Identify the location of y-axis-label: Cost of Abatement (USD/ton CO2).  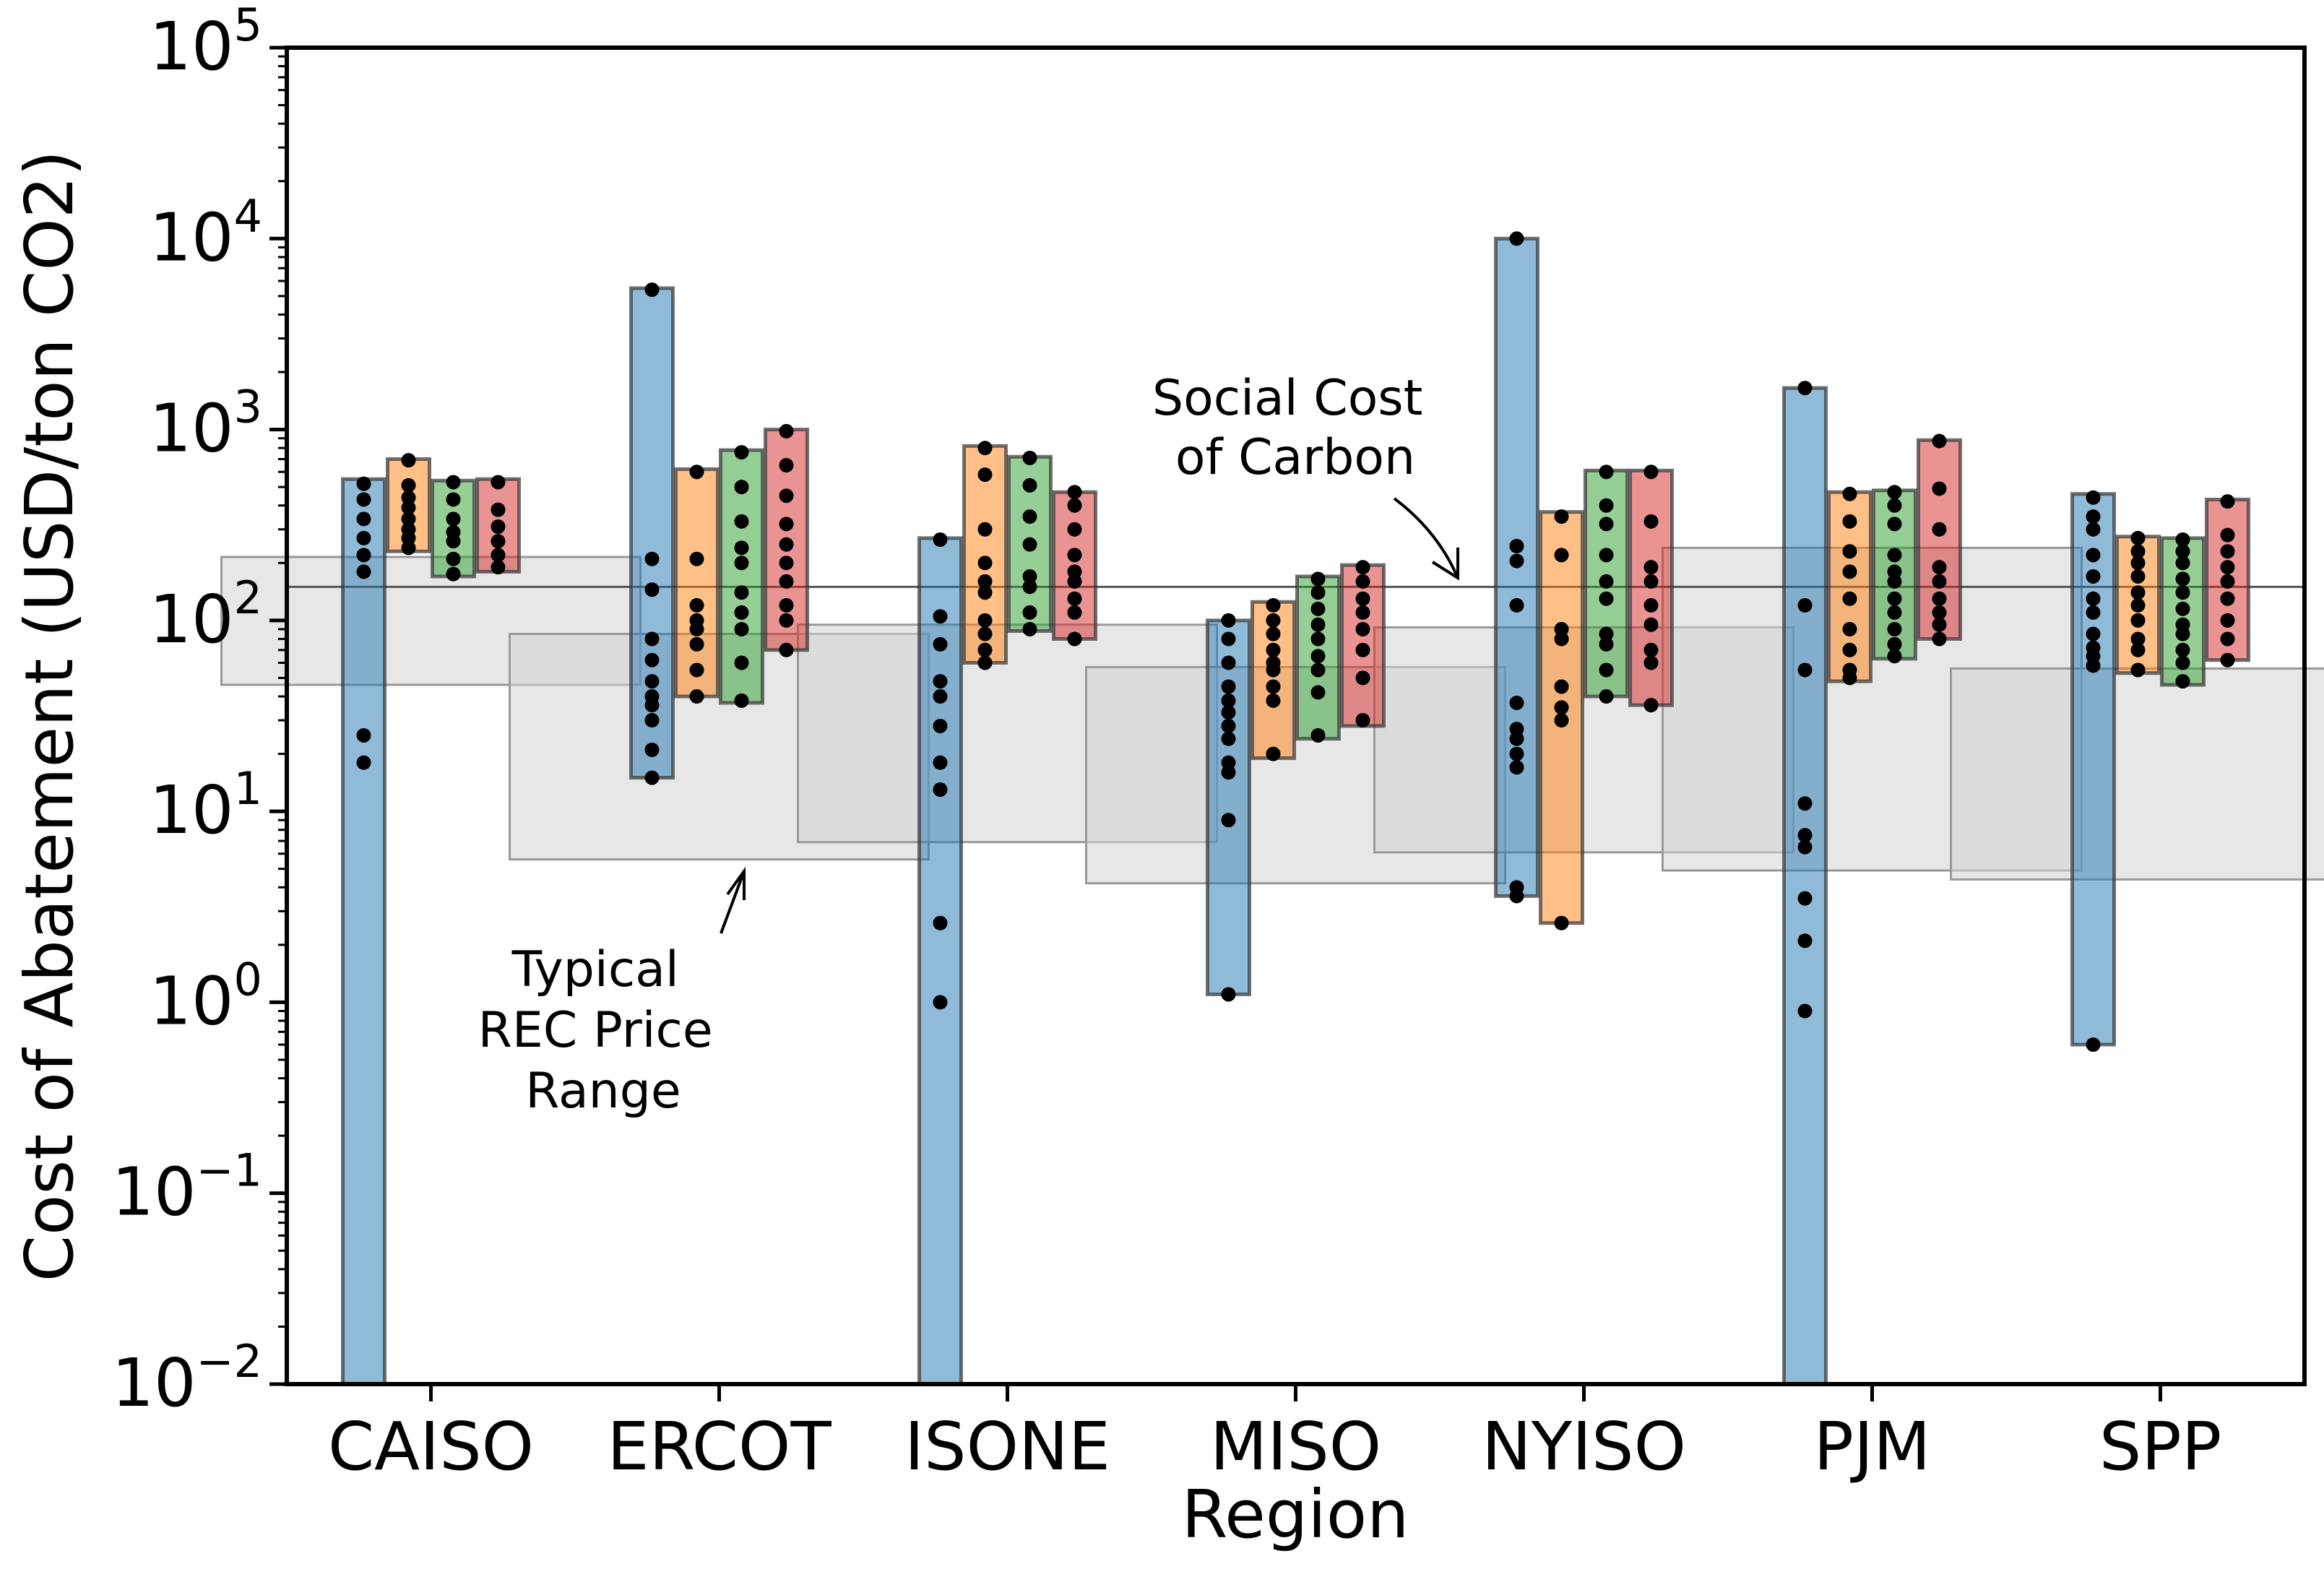
(49, 716).